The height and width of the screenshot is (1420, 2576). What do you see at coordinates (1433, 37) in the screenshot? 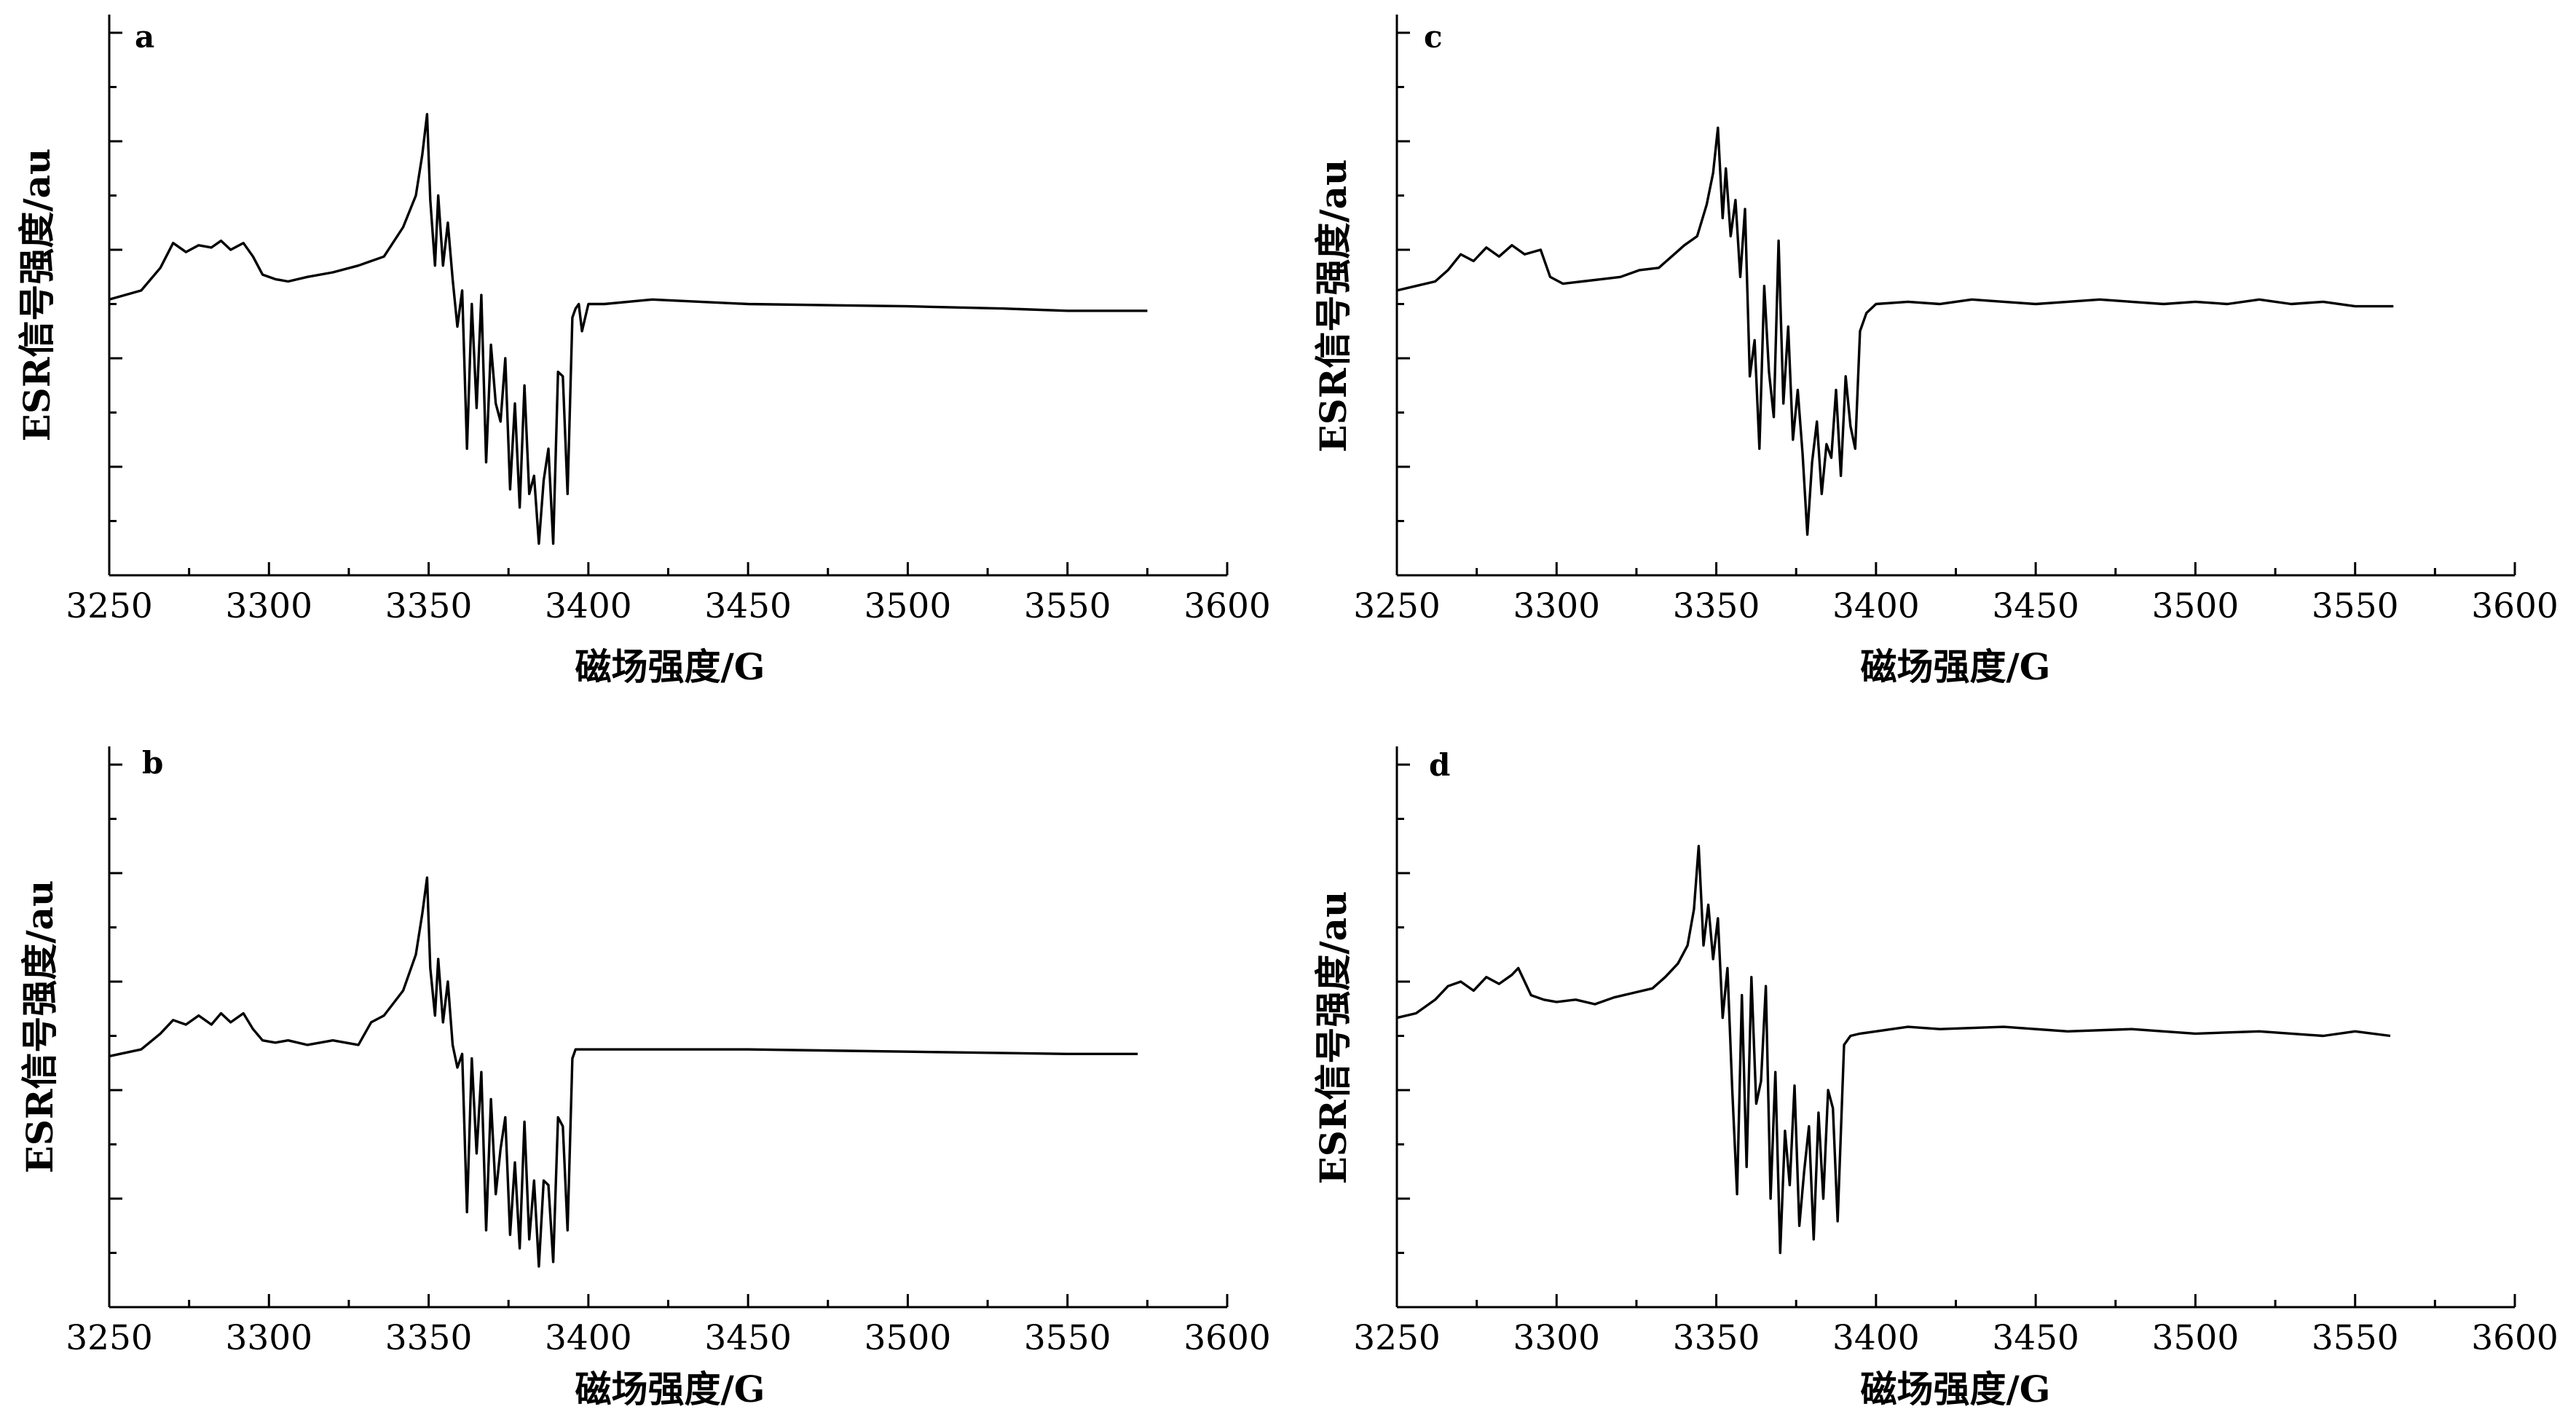
I see `panel-letter: c` at bounding box center [1433, 37].